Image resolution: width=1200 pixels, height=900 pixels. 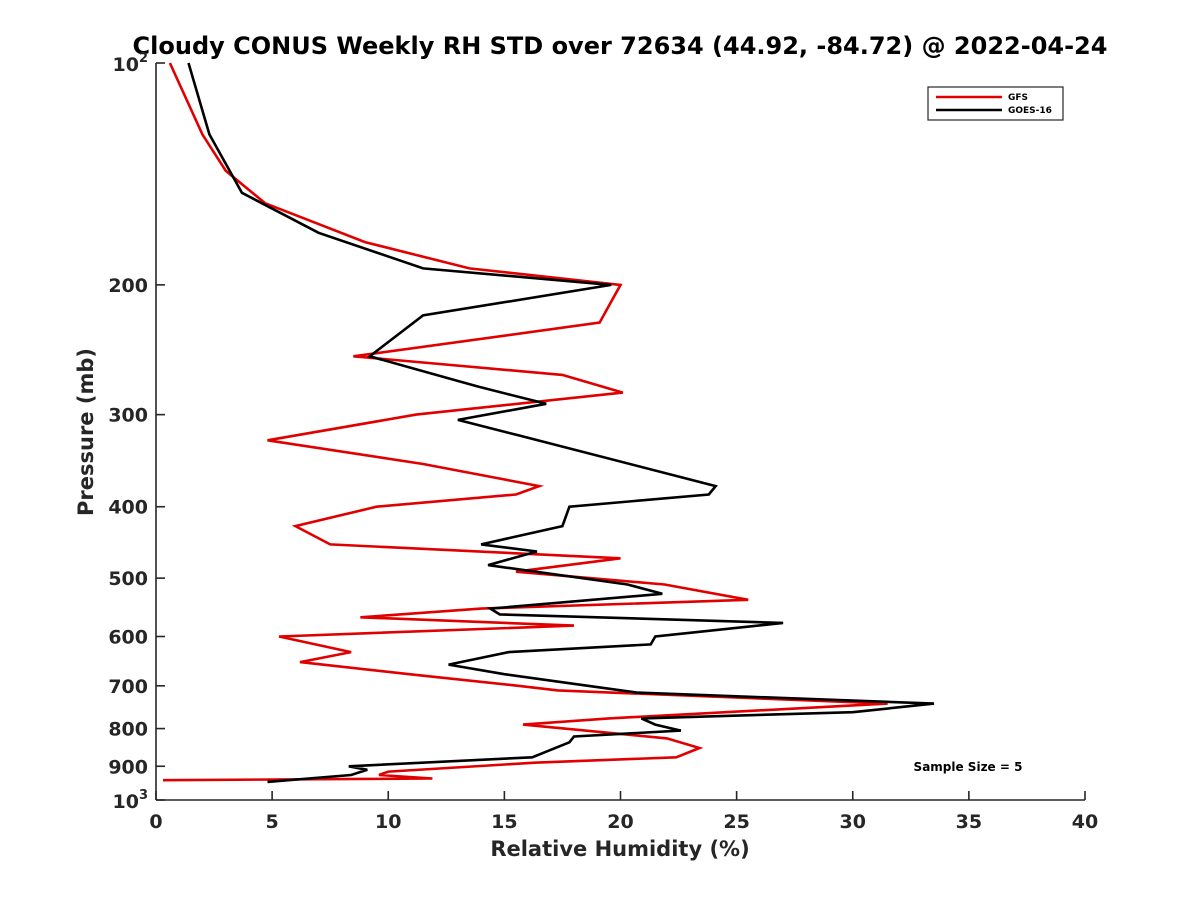 I want to click on legend-label-gfs: GFS, so click(x=1018, y=98).